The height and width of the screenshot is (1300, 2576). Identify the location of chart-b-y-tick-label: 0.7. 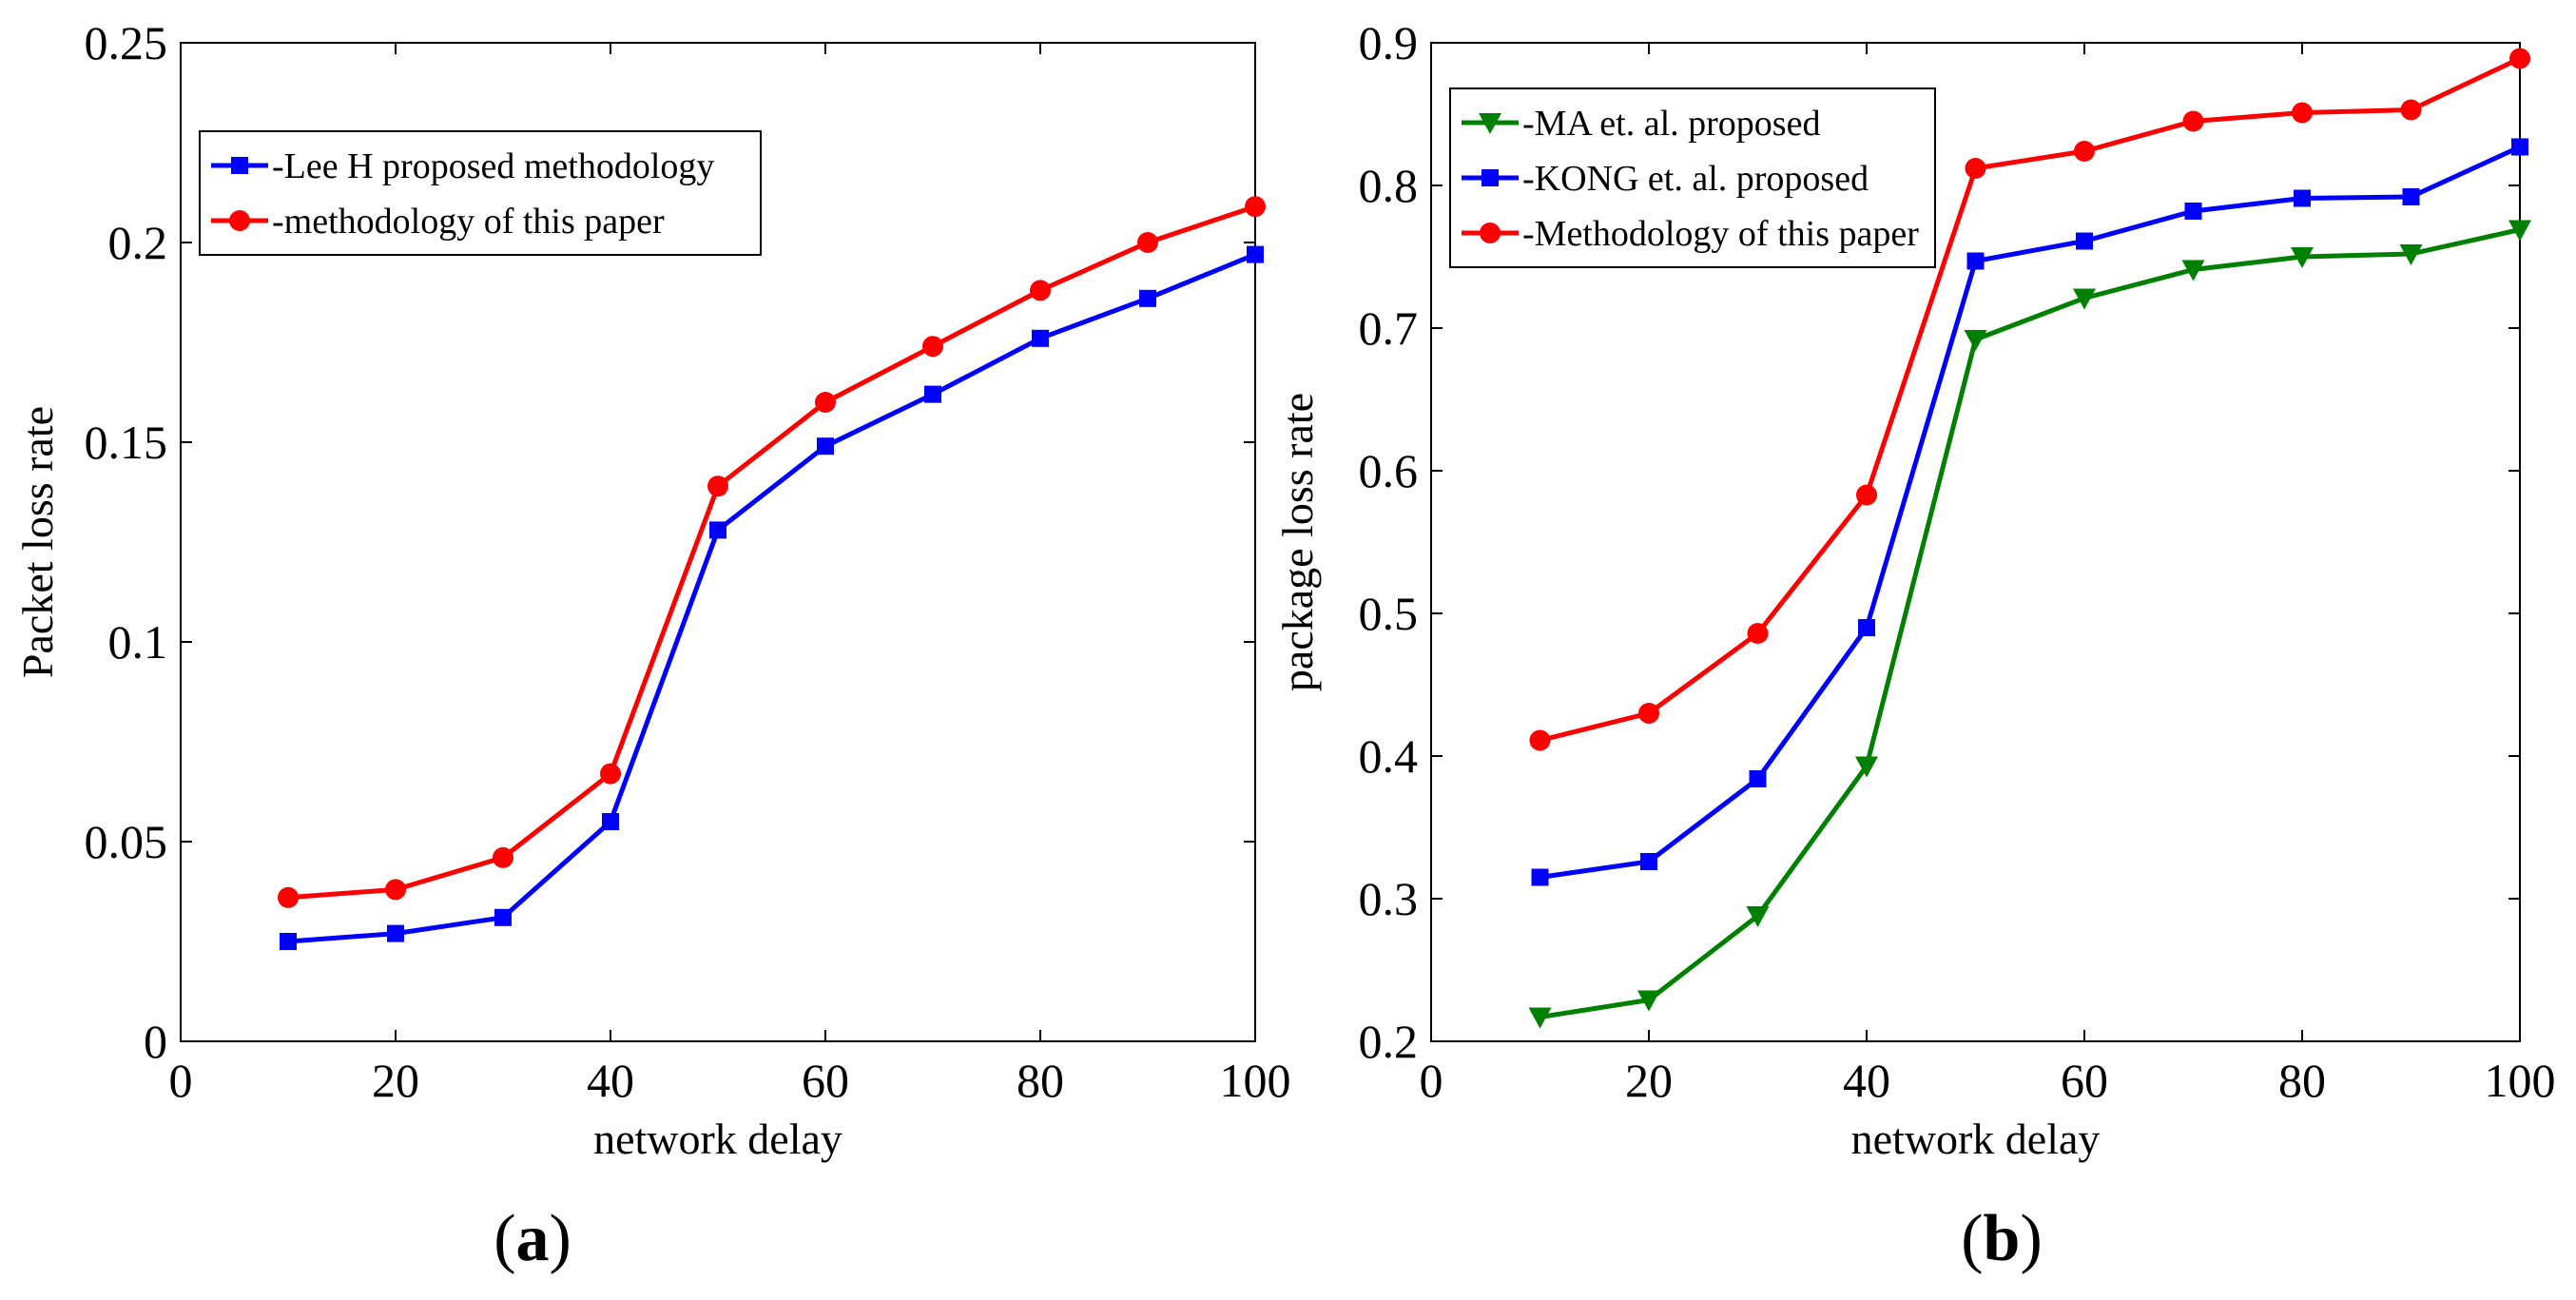
(1389, 328).